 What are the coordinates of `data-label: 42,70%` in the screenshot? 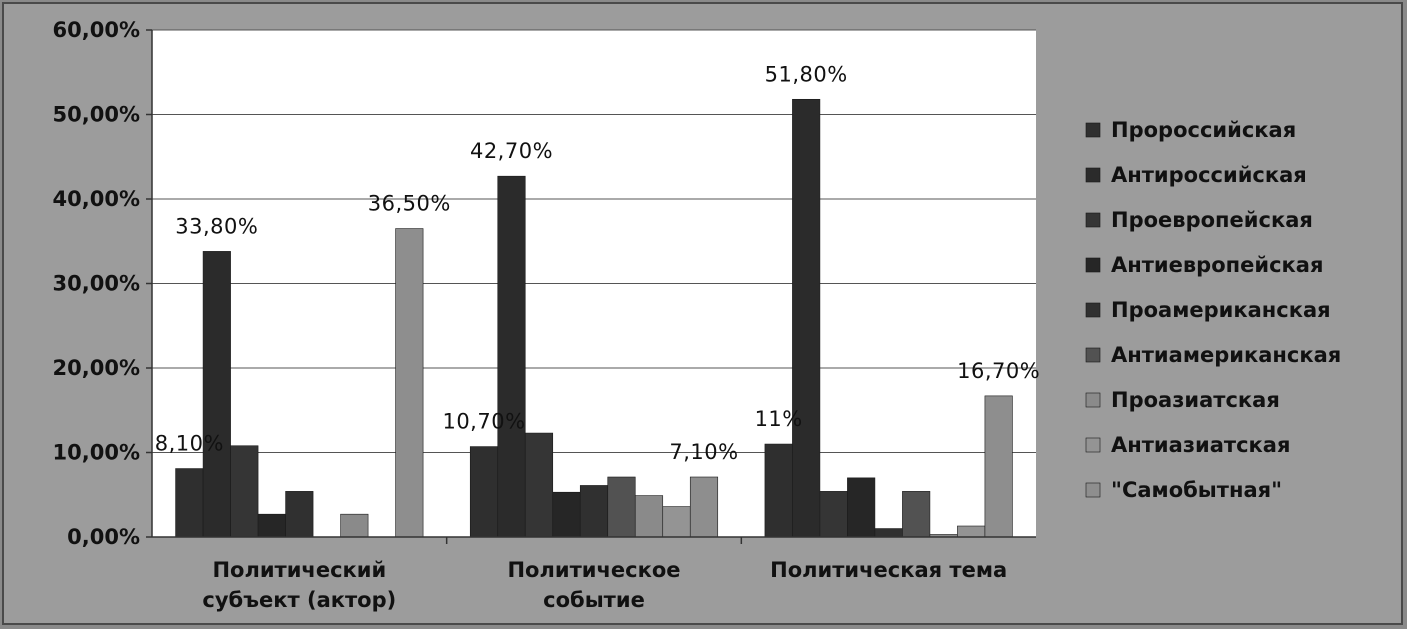 It's located at (511, 151).